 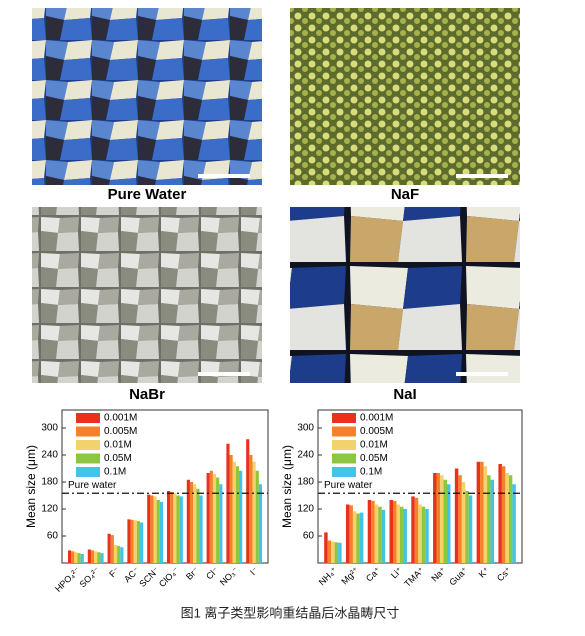 I want to click on y-tick-label: 240, so click(x=305, y=455).